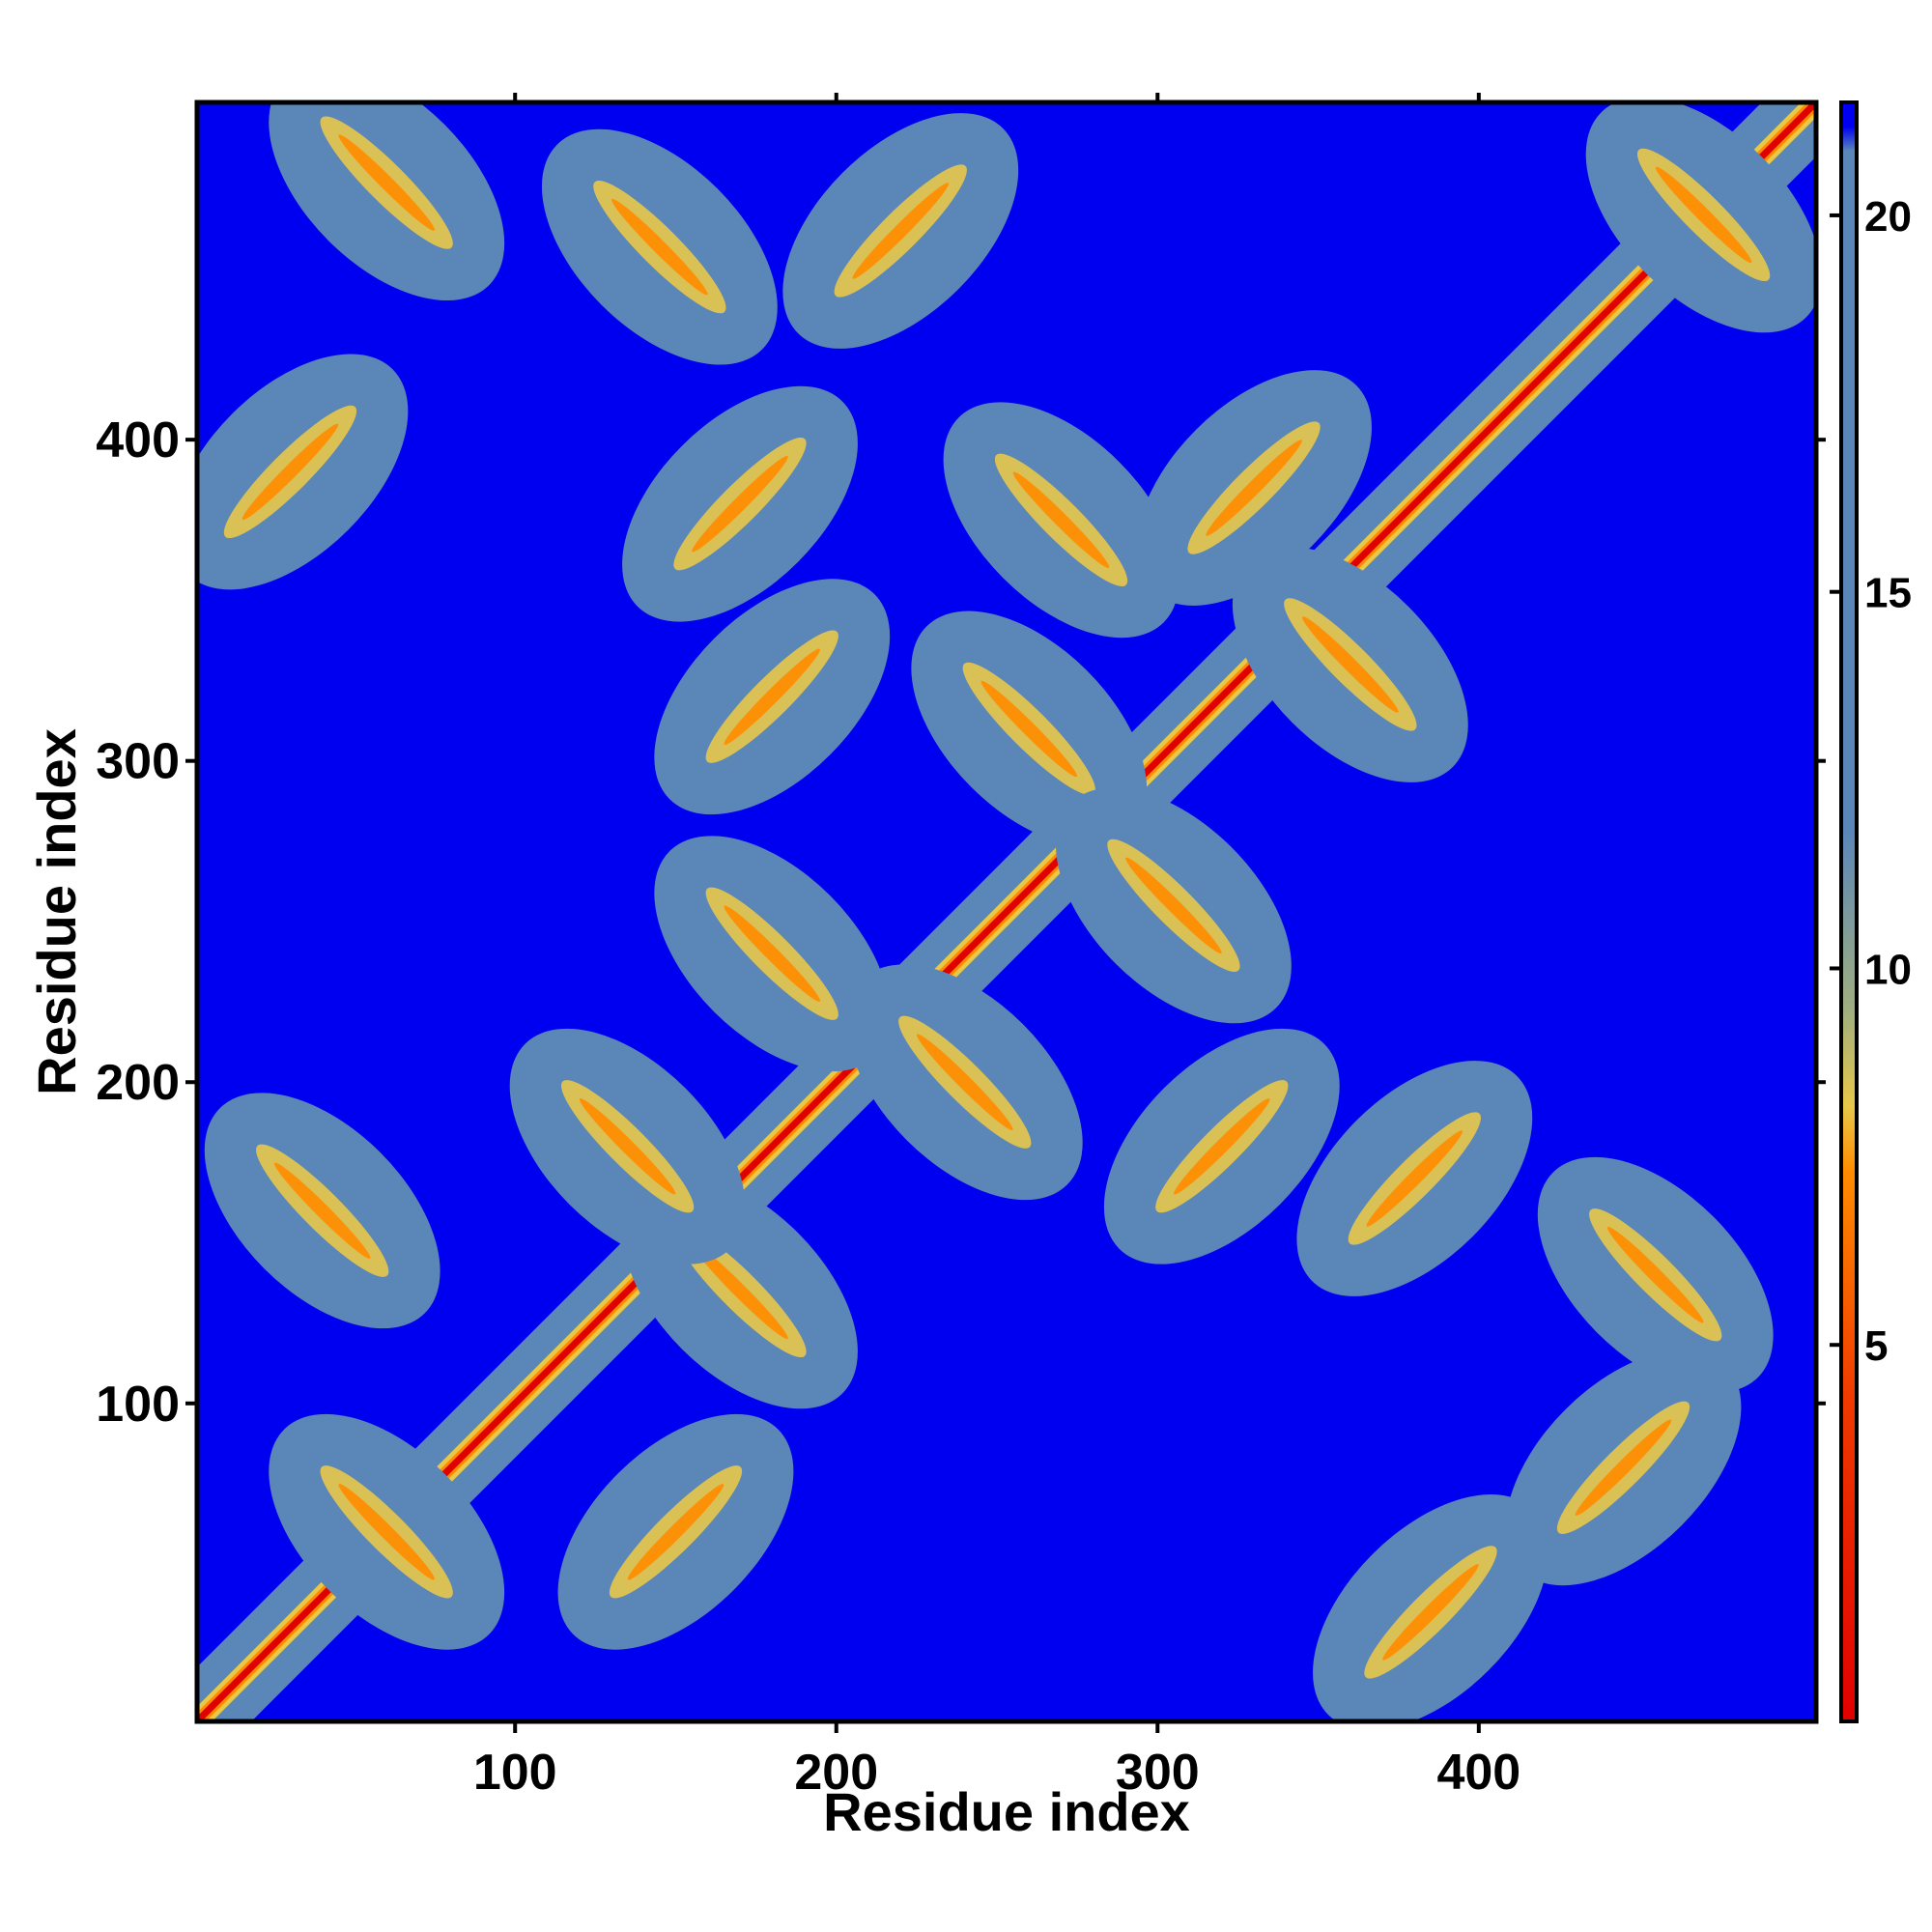  I want to click on y-tick-label: 100, so click(138, 1405).